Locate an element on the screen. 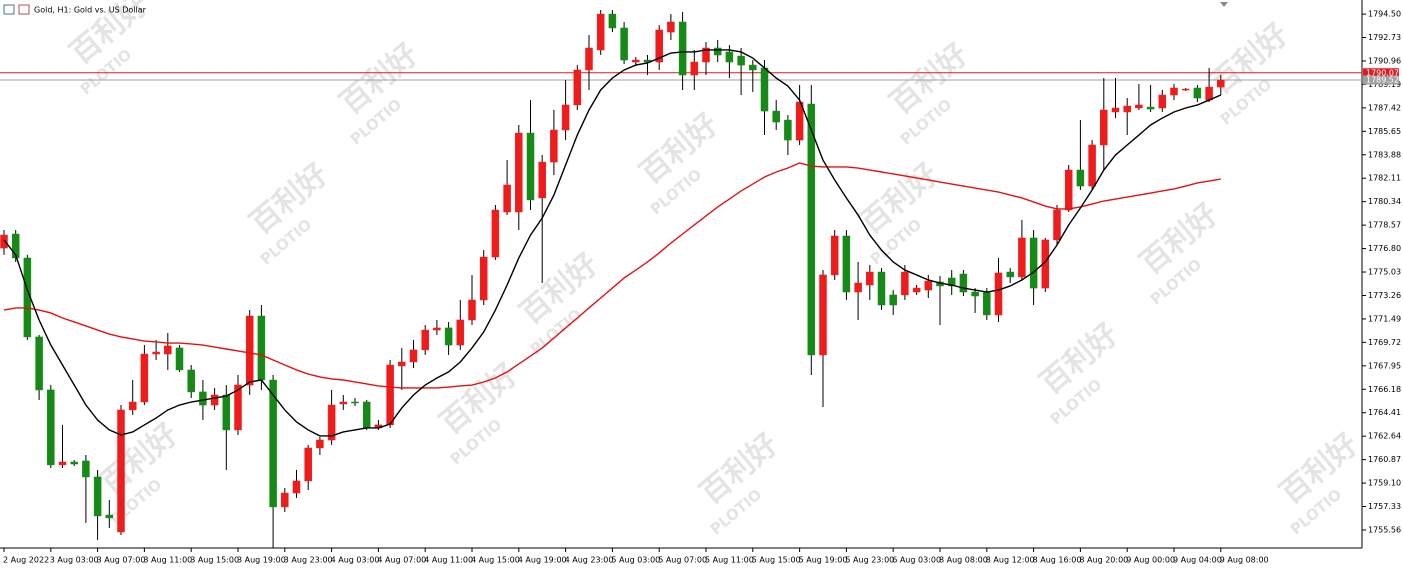 The image size is (1403, 570). x-tick-label: 4 Aug 03:00 is located at coordinates (355, 560).